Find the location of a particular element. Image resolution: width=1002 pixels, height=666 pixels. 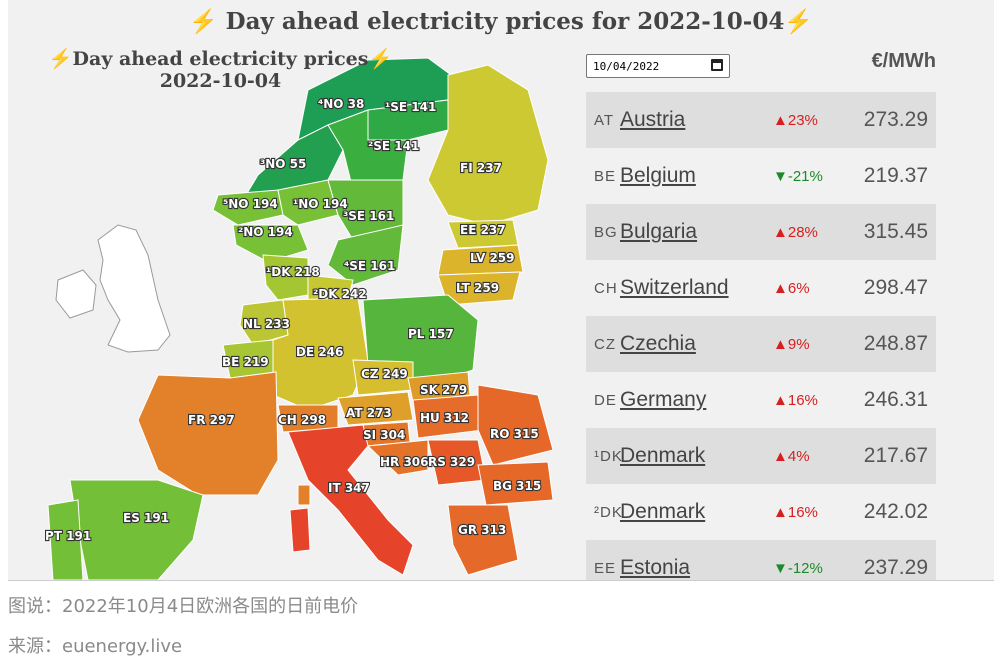

calendar-icon is located at coordinates (717, 65).